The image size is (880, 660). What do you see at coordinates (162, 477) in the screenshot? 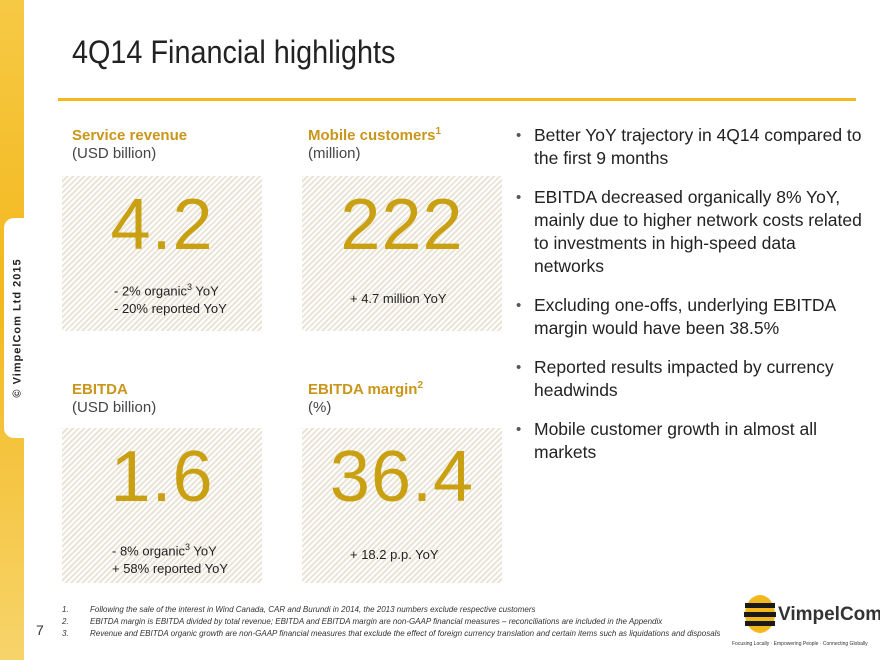
I see `metric-value: 1.6` at bounding box center [162, 477].